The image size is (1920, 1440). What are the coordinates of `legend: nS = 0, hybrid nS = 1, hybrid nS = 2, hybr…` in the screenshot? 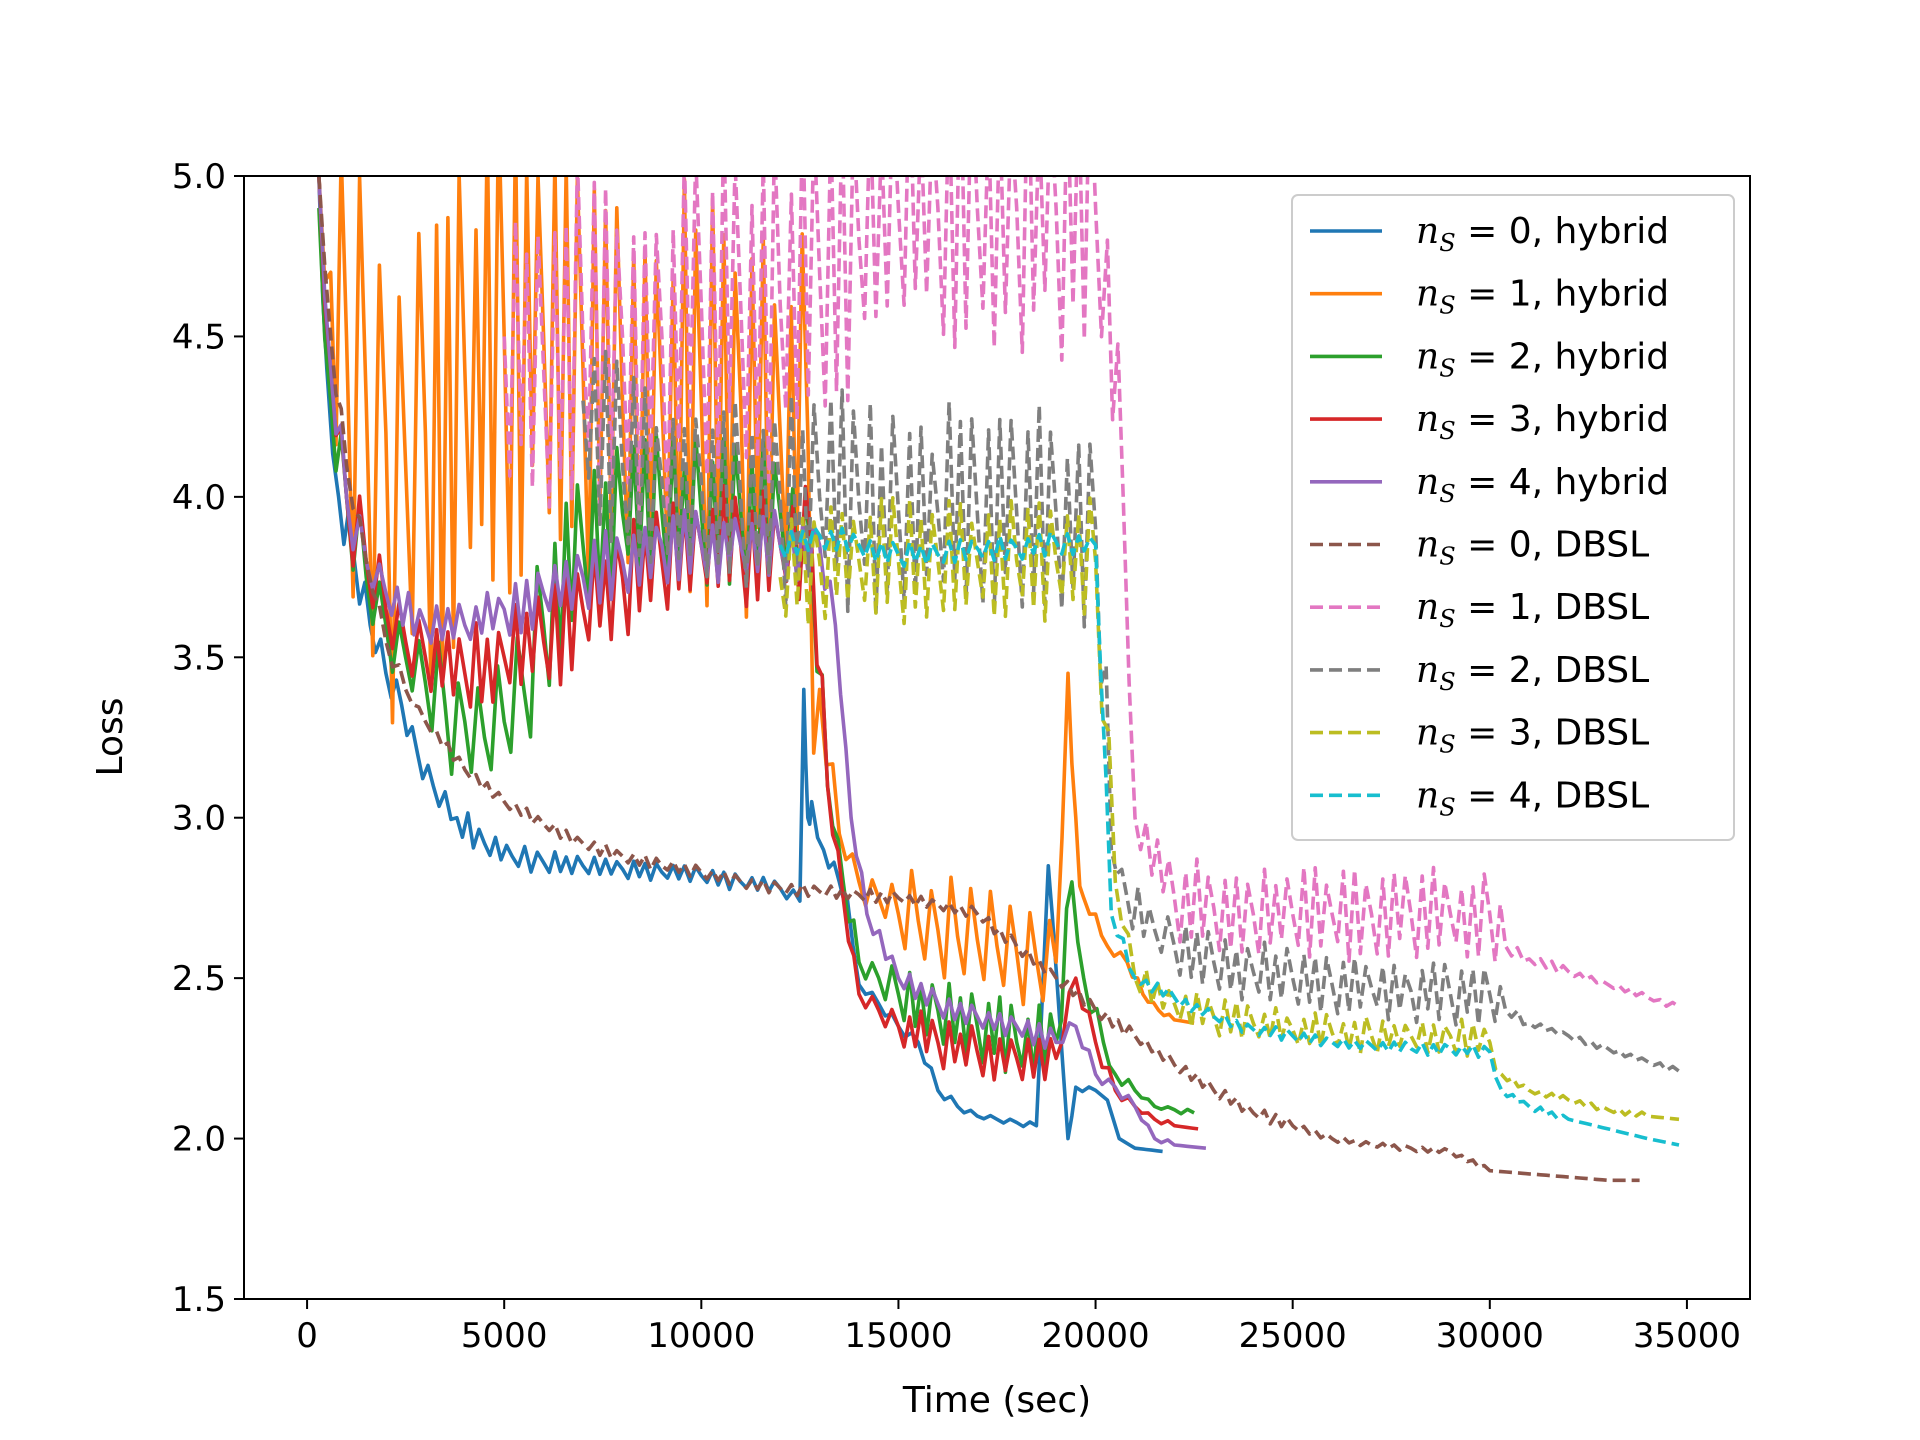 It's located at (1513, 517).